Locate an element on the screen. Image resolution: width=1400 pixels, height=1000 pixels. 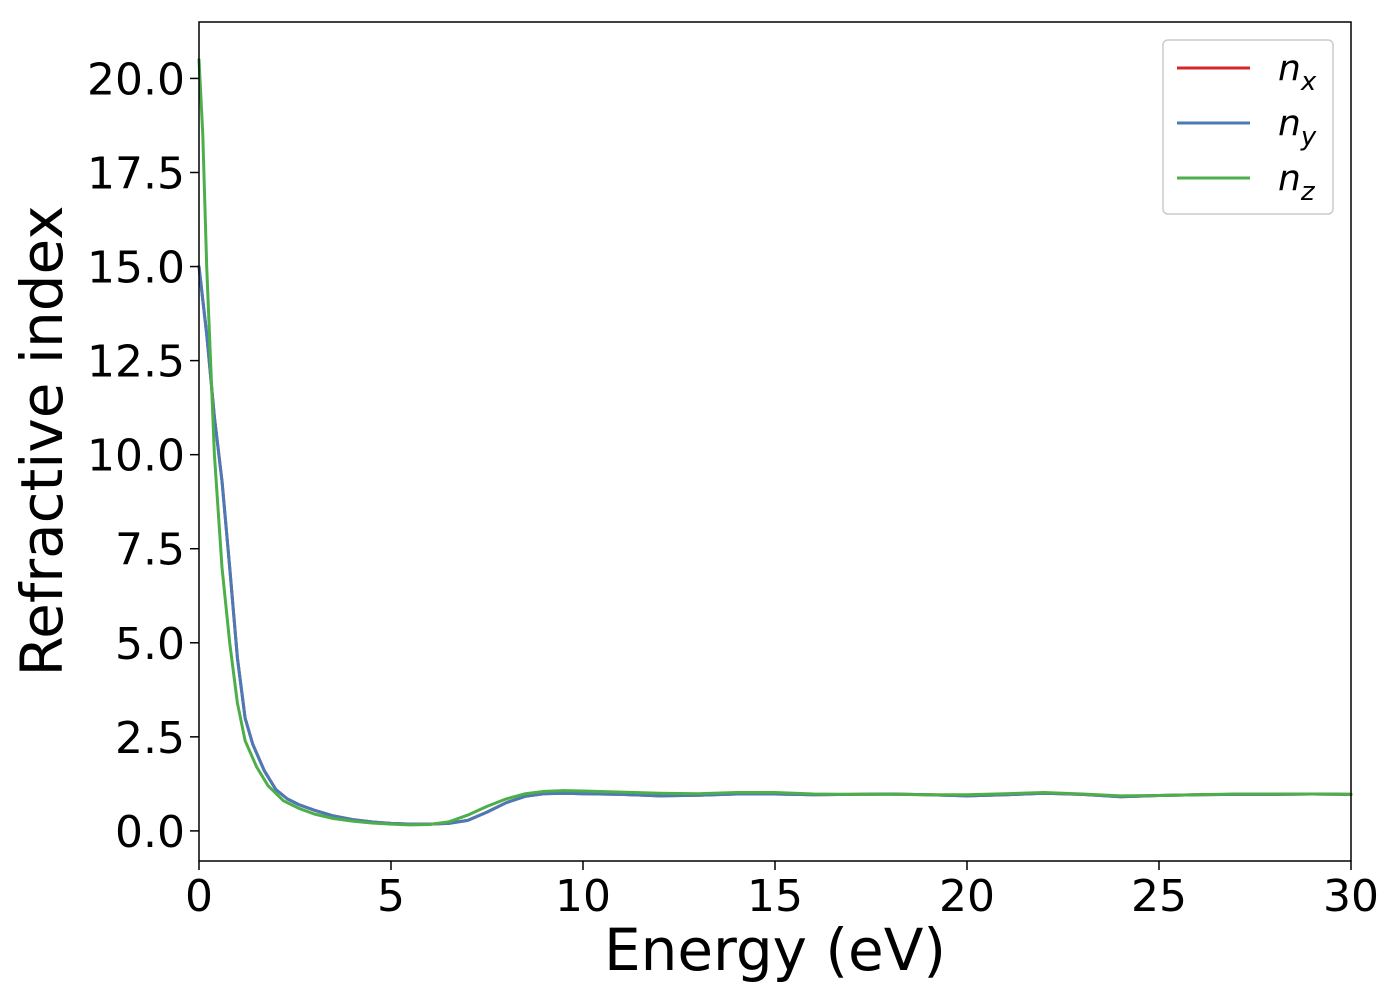
x-axis: 0 5 10 15 20 25 30 is located at coordinates (782, 891).